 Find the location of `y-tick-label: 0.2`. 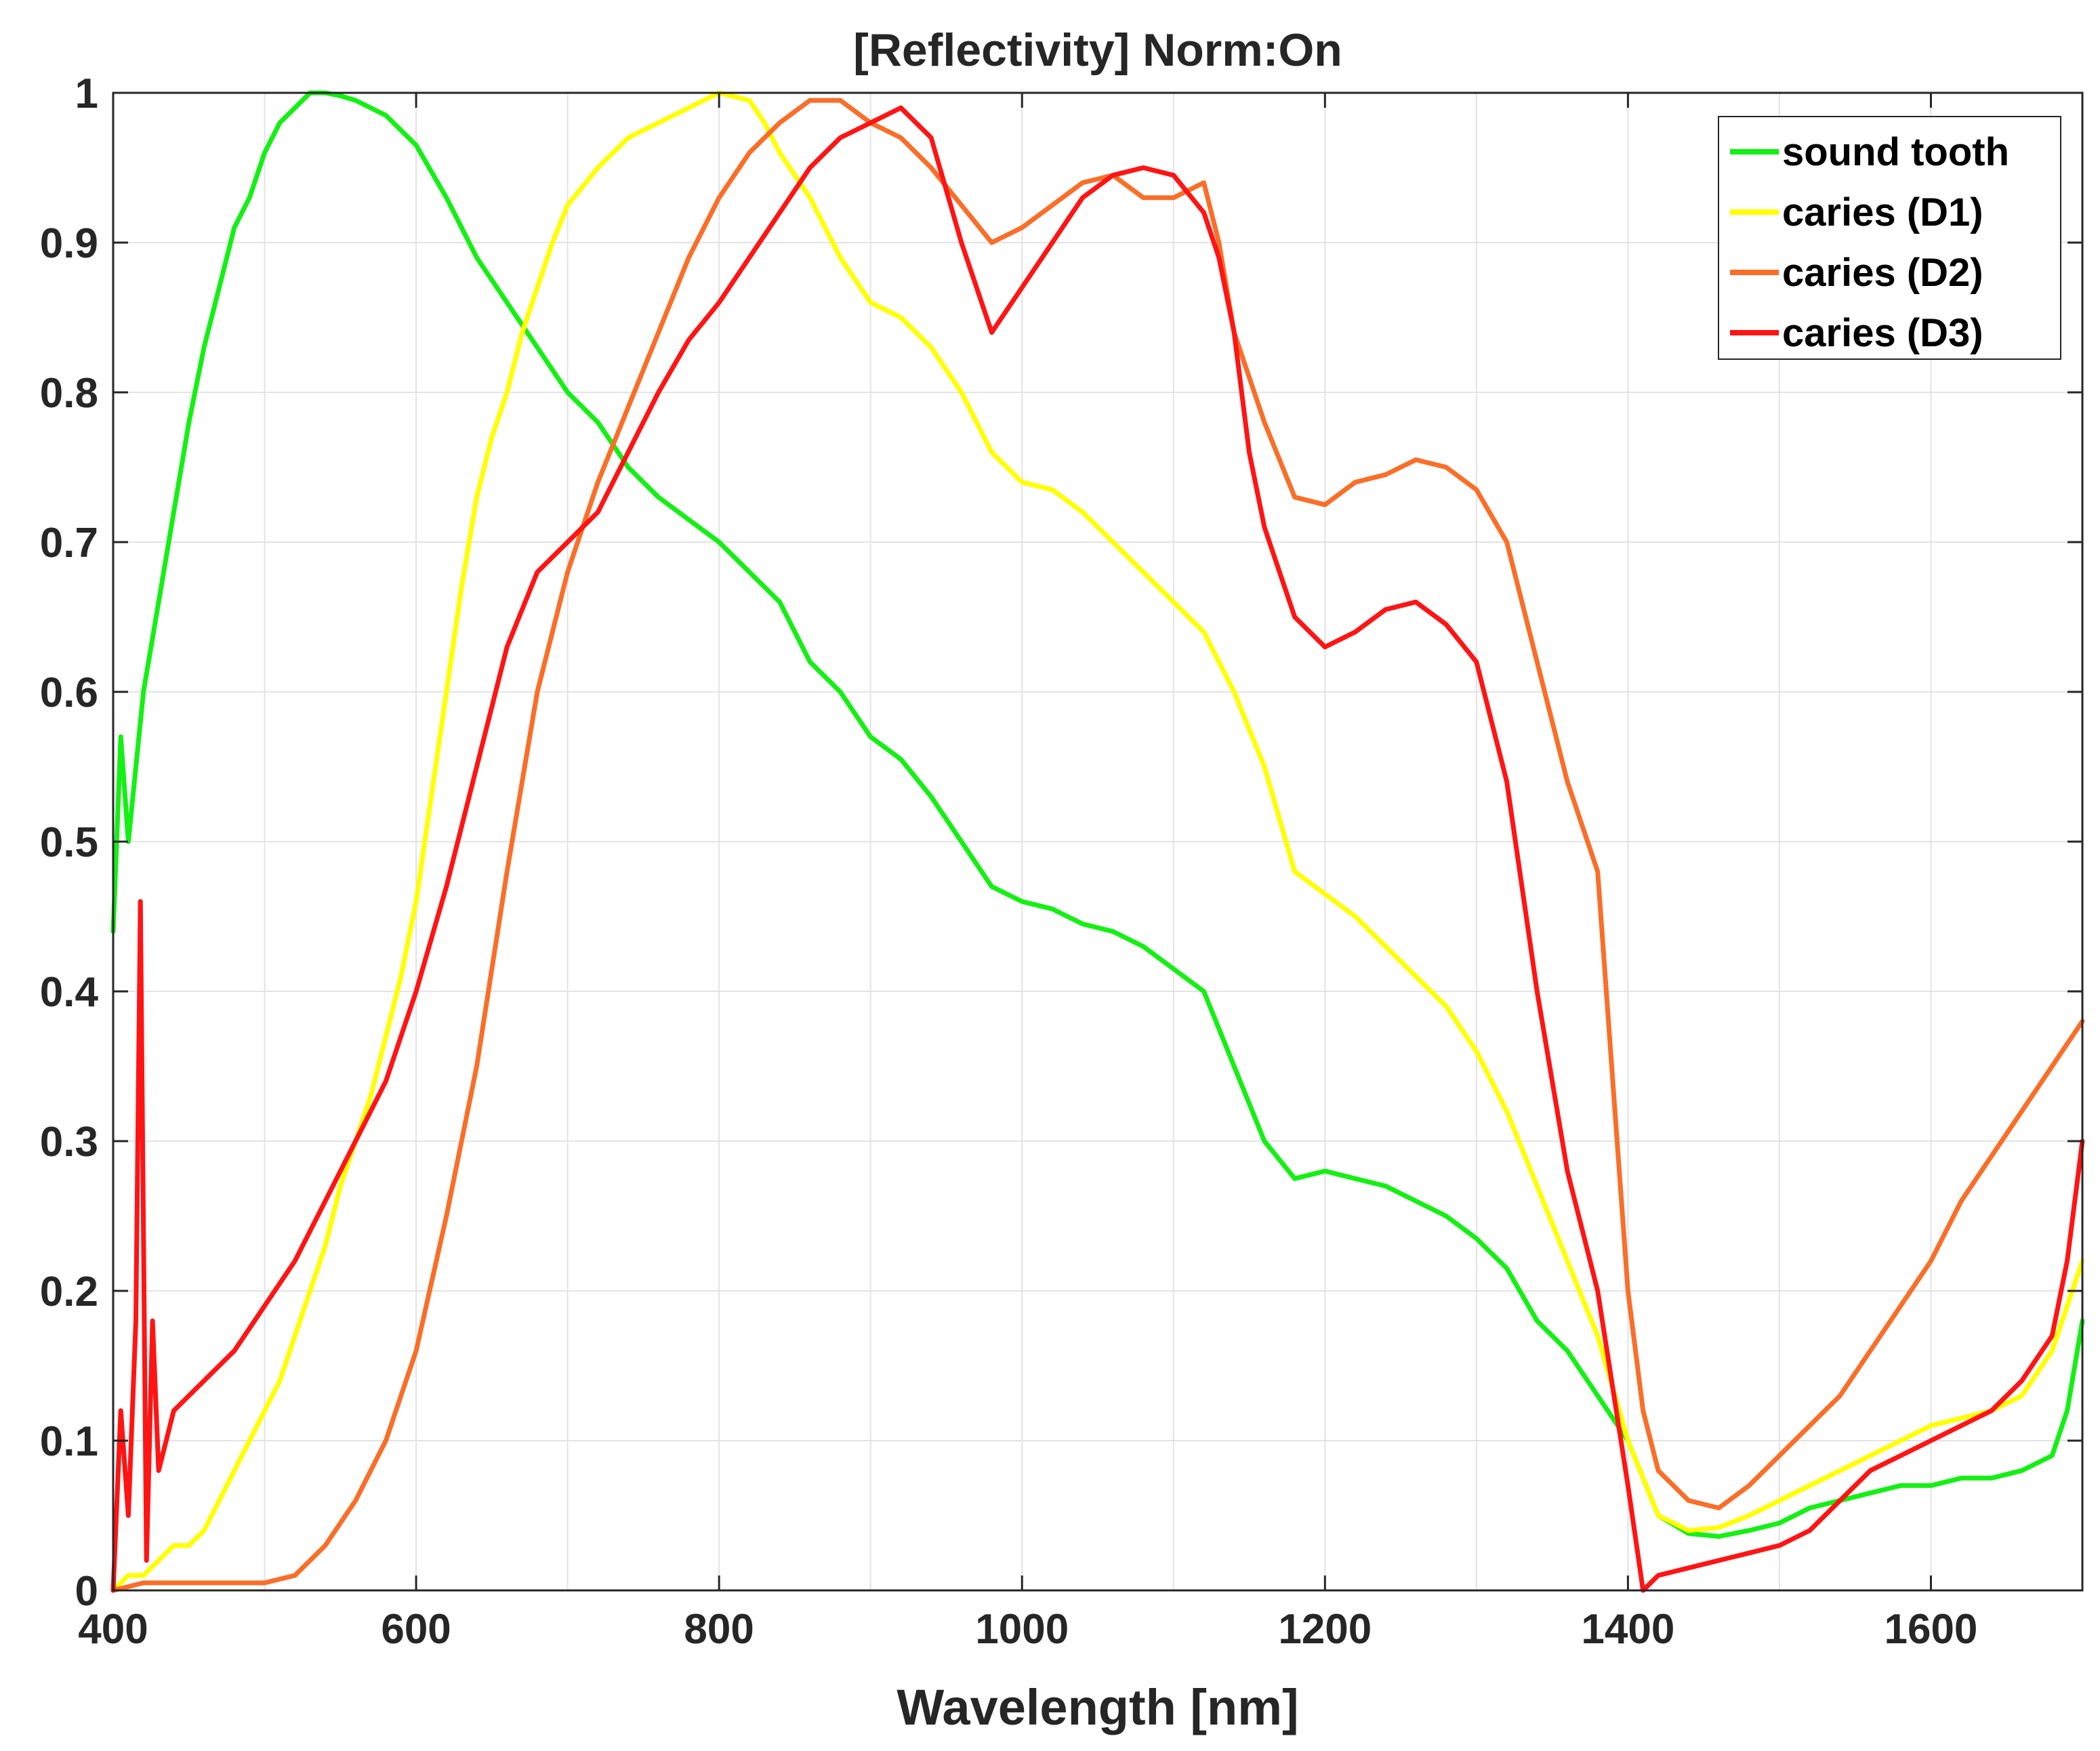

y-tick-label: 0.2 is located at coordinates (69, 1292).